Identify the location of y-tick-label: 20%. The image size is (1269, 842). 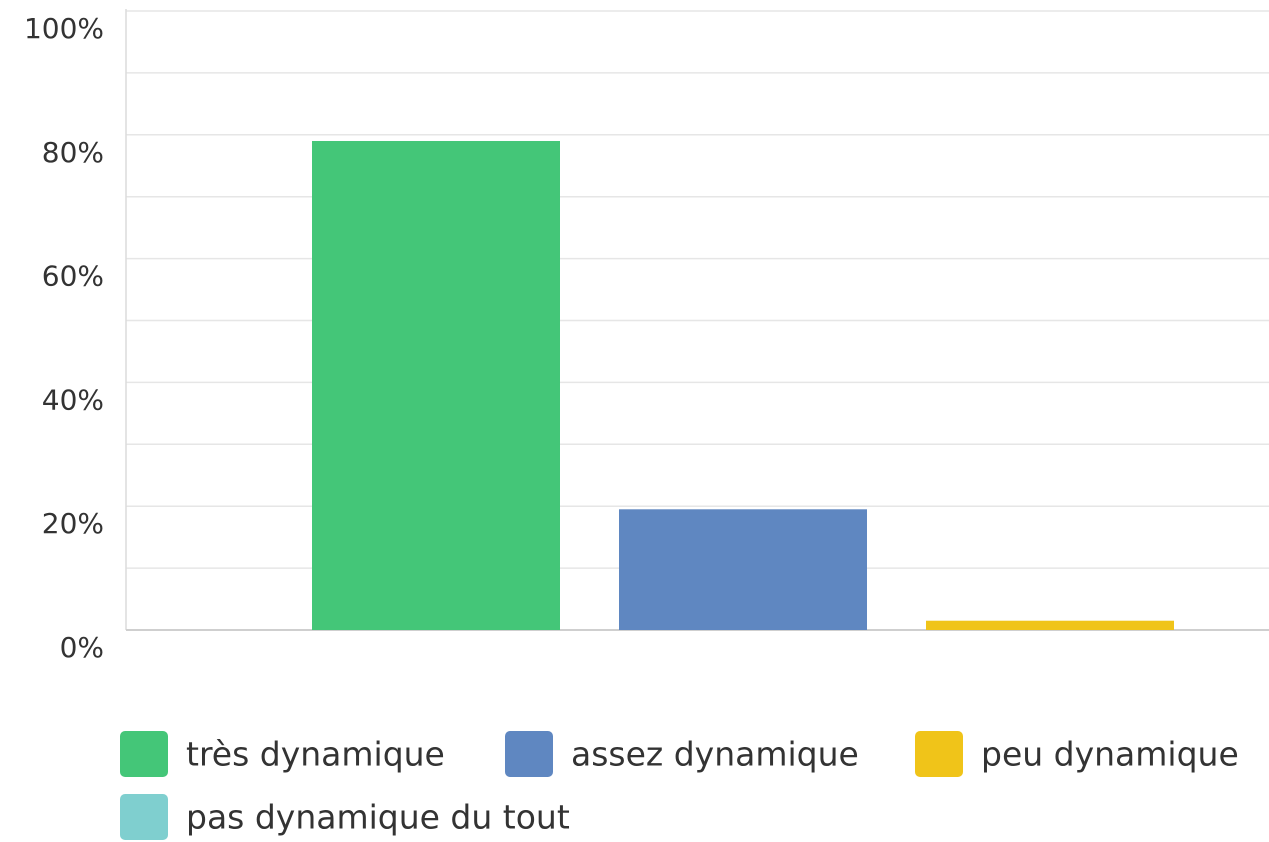
(73, 523).